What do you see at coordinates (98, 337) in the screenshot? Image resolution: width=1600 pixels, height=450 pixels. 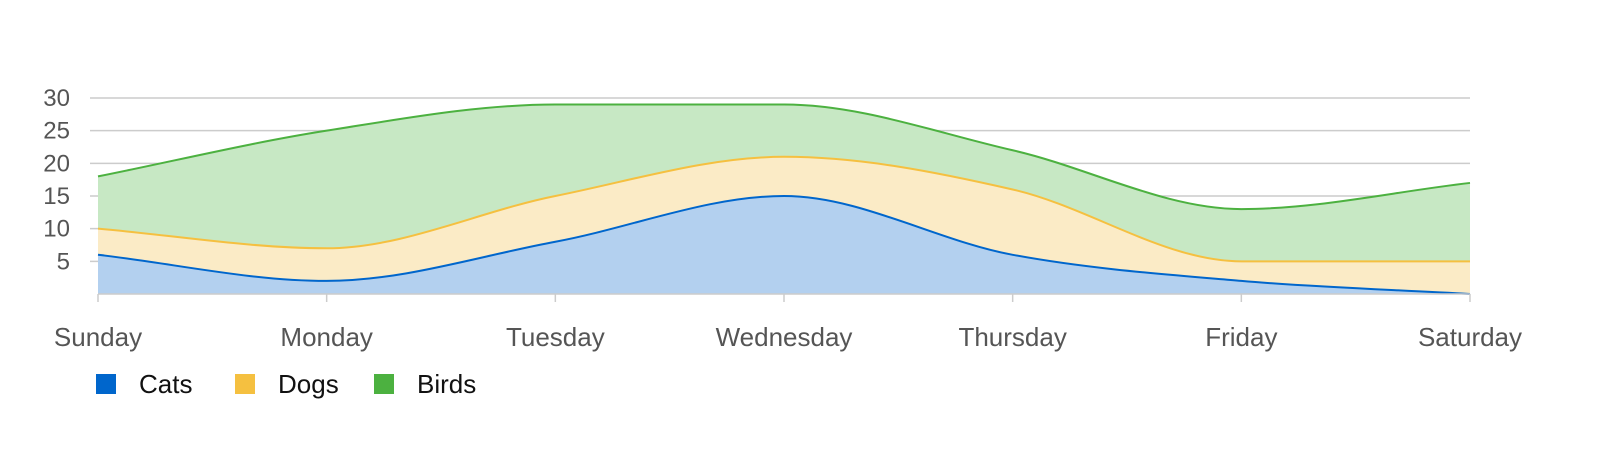 I see `x-tick-label: Sunday` at bounding box center [98, 337].